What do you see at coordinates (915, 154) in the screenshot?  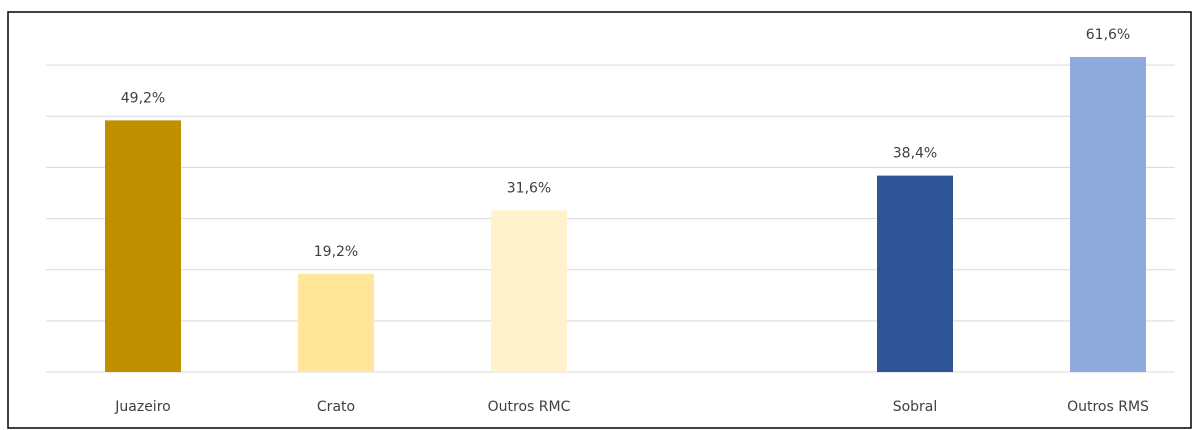 I see `value-label: 38,4%` at bounding box center [915, 154].